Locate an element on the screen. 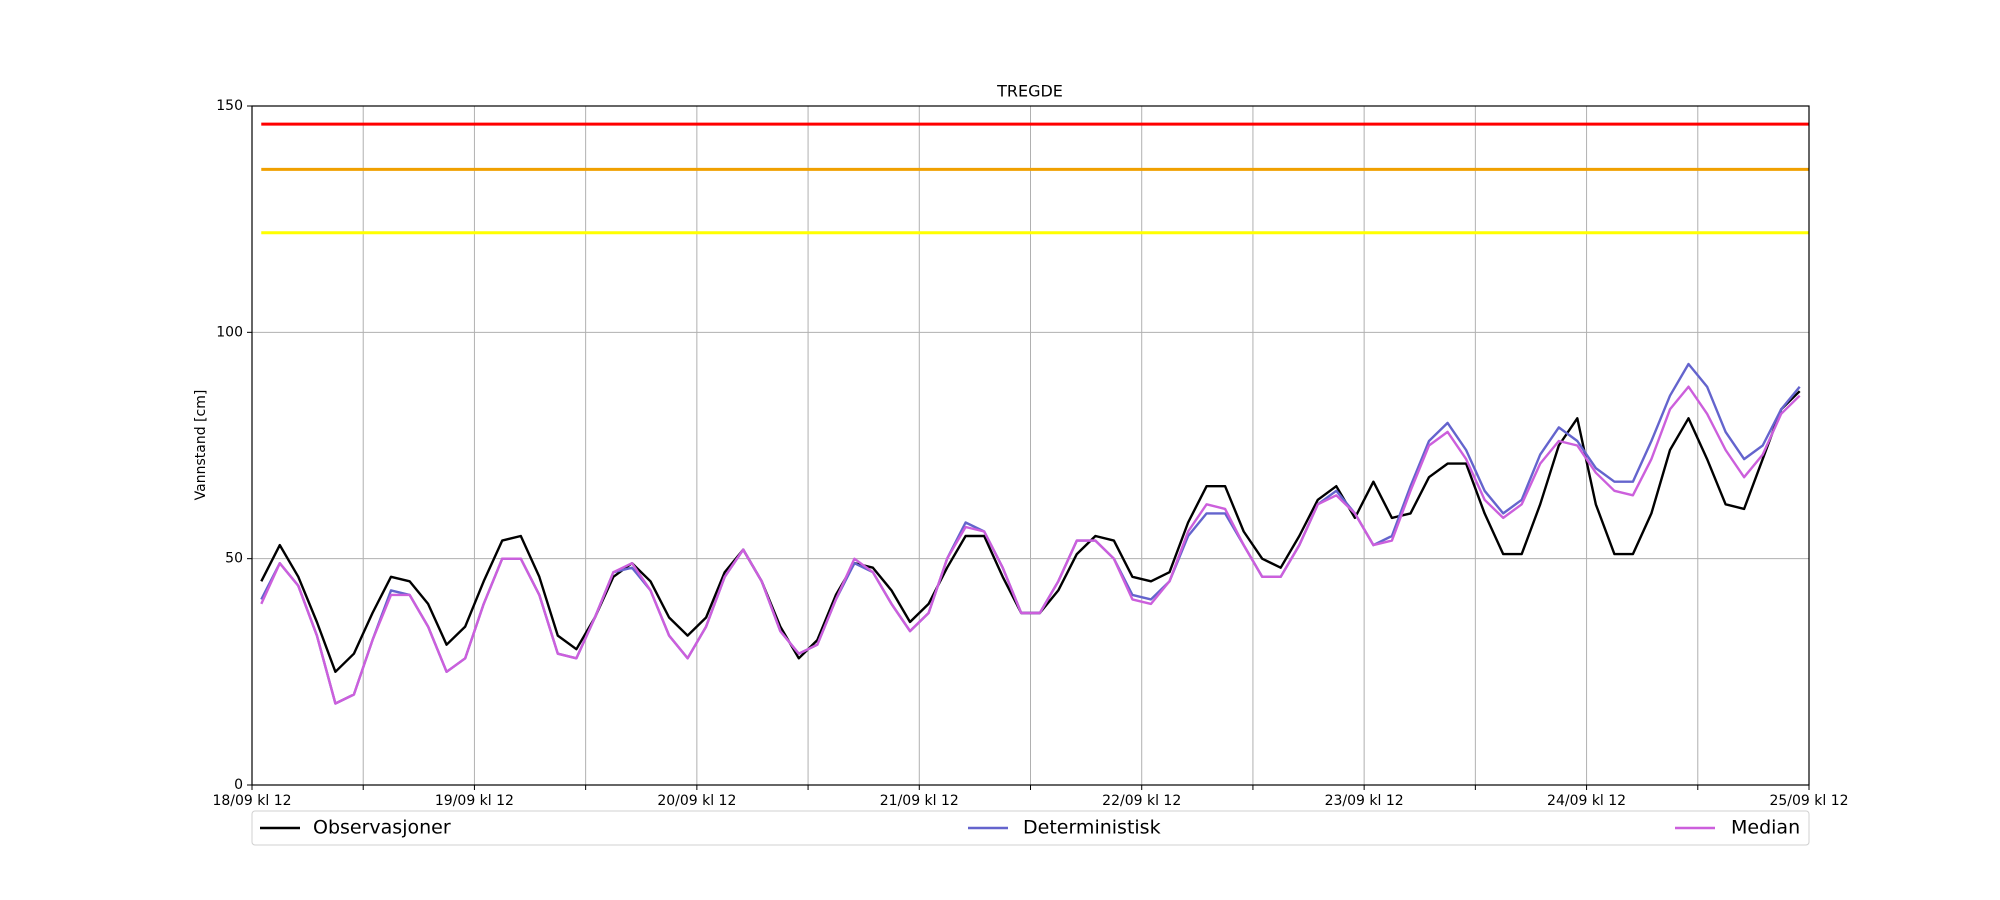 This screenshot has height=900, width=2000. y-tick-label: 150 is located at coordinates (229, 106).